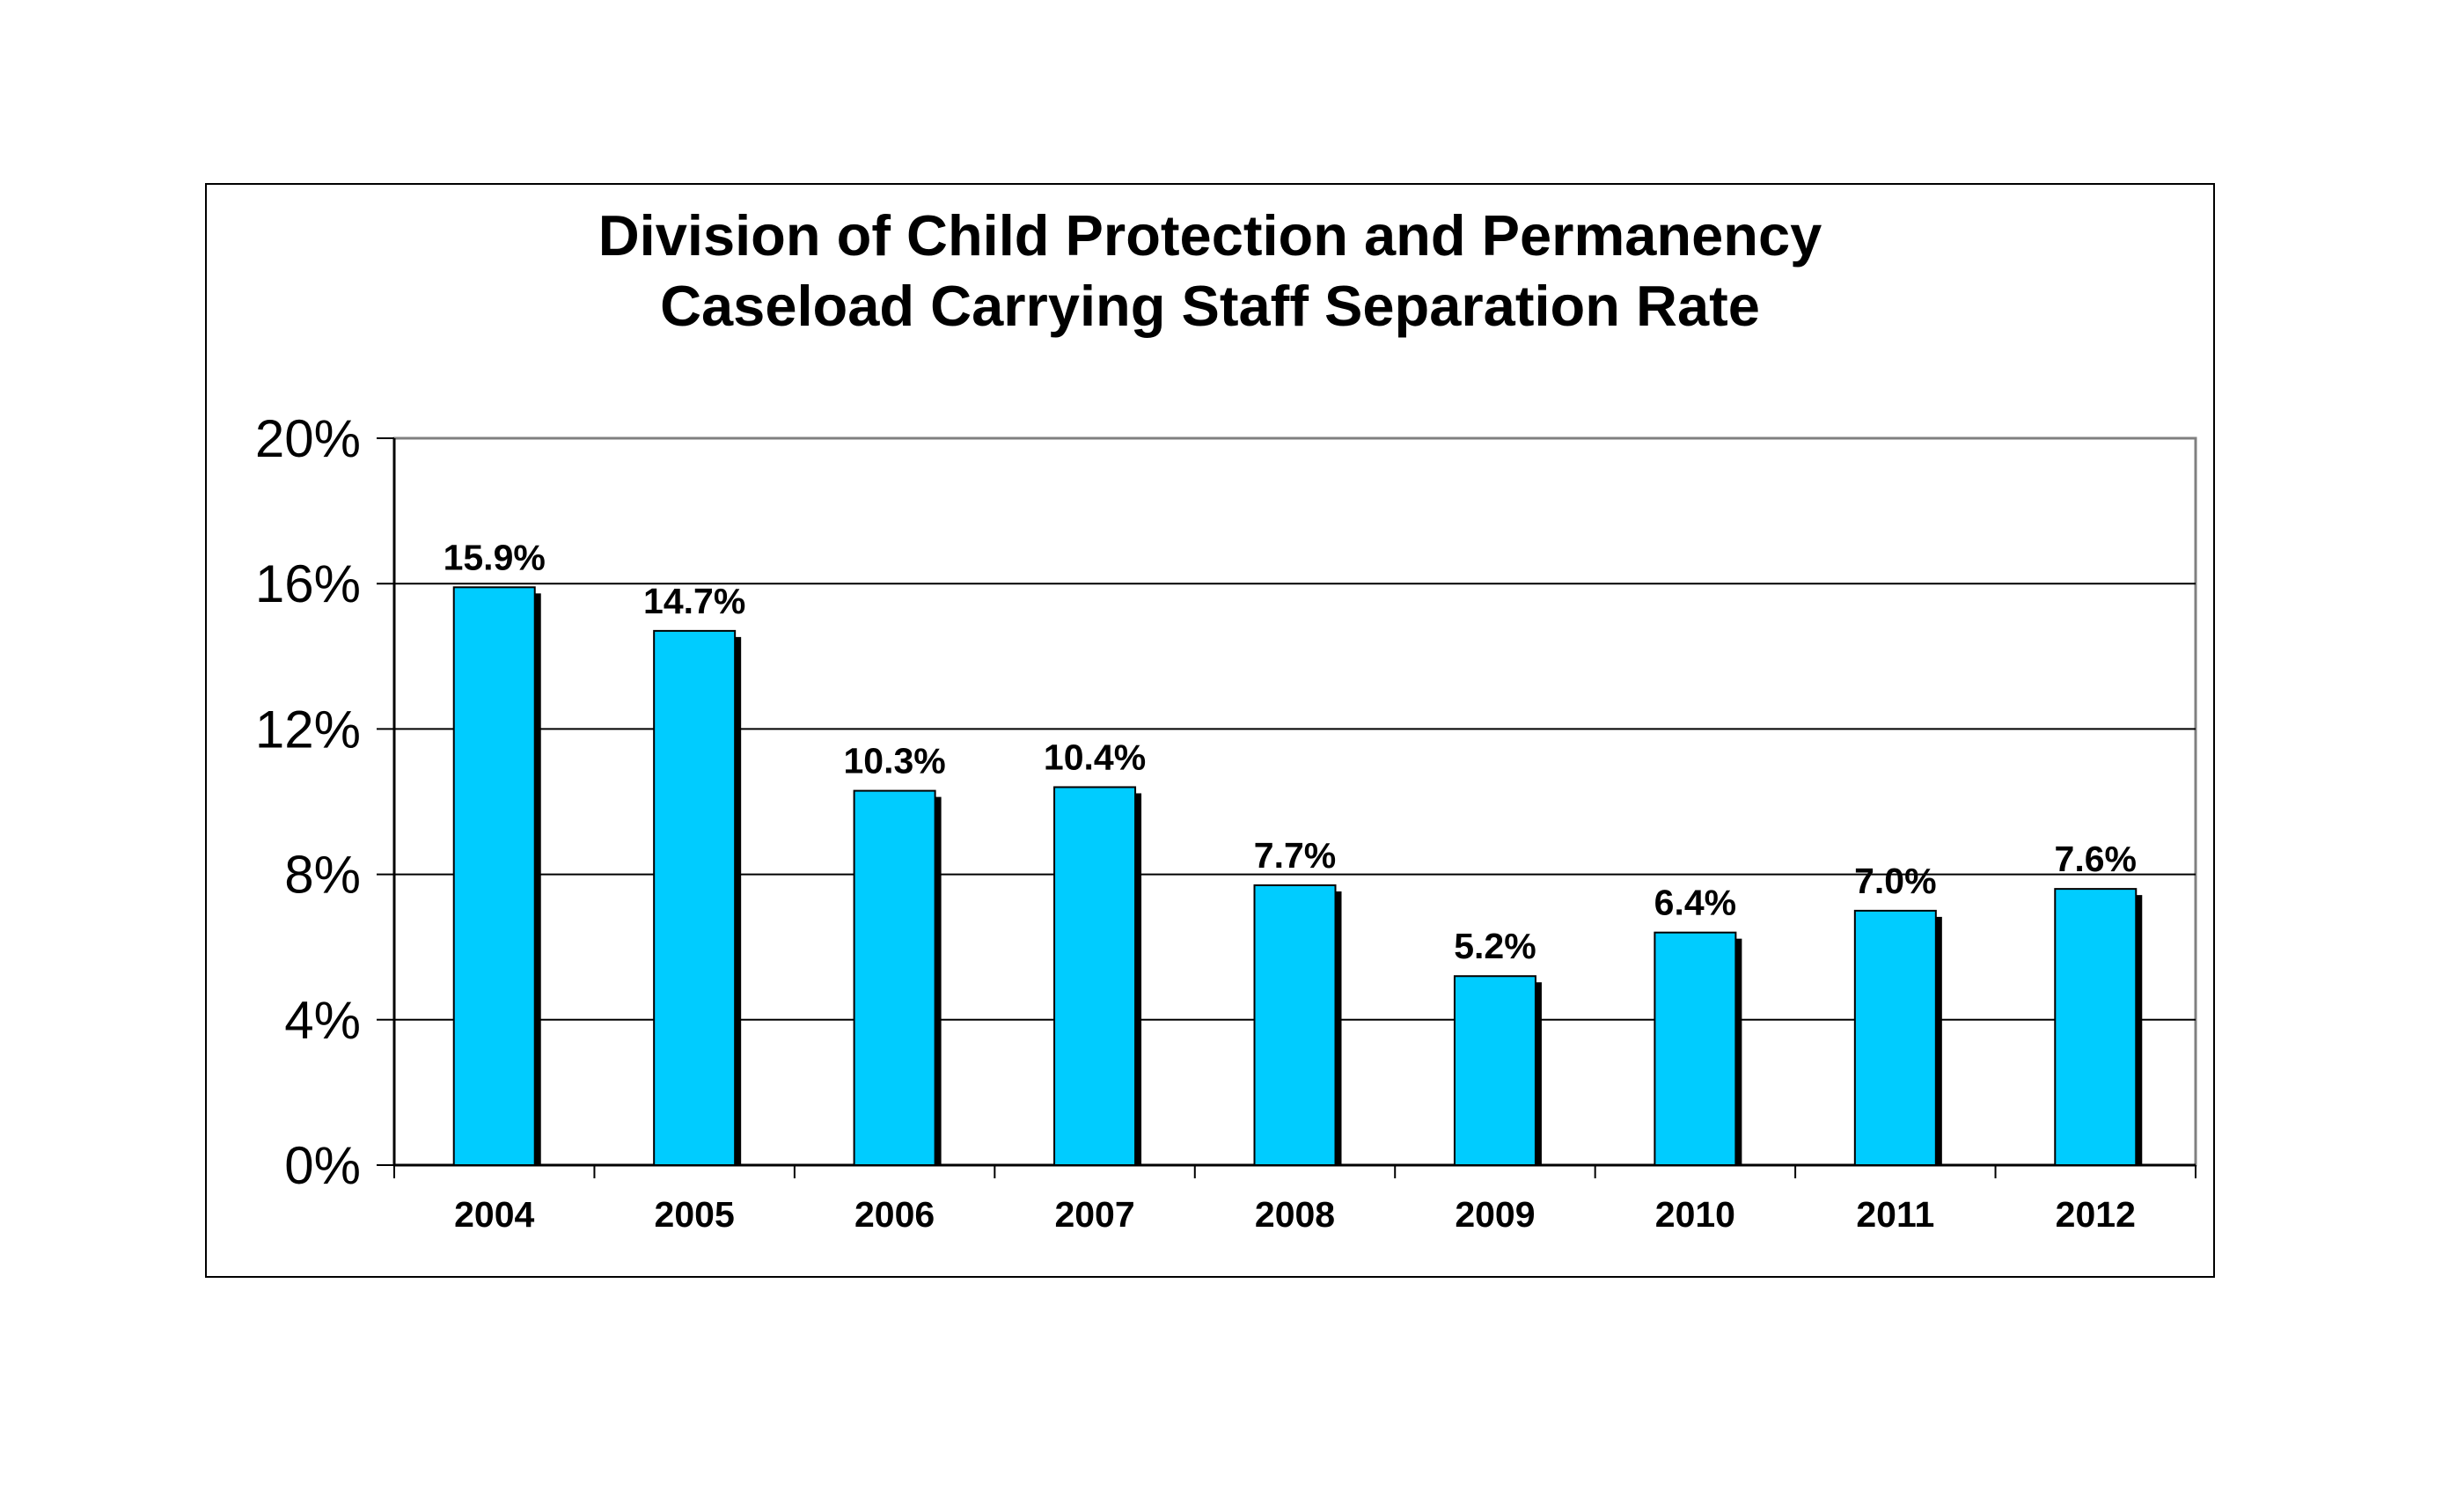 This screenshot has width=2464, height=1496. I want to click on data-label-2011: 7.0%, so click(1895, 881).